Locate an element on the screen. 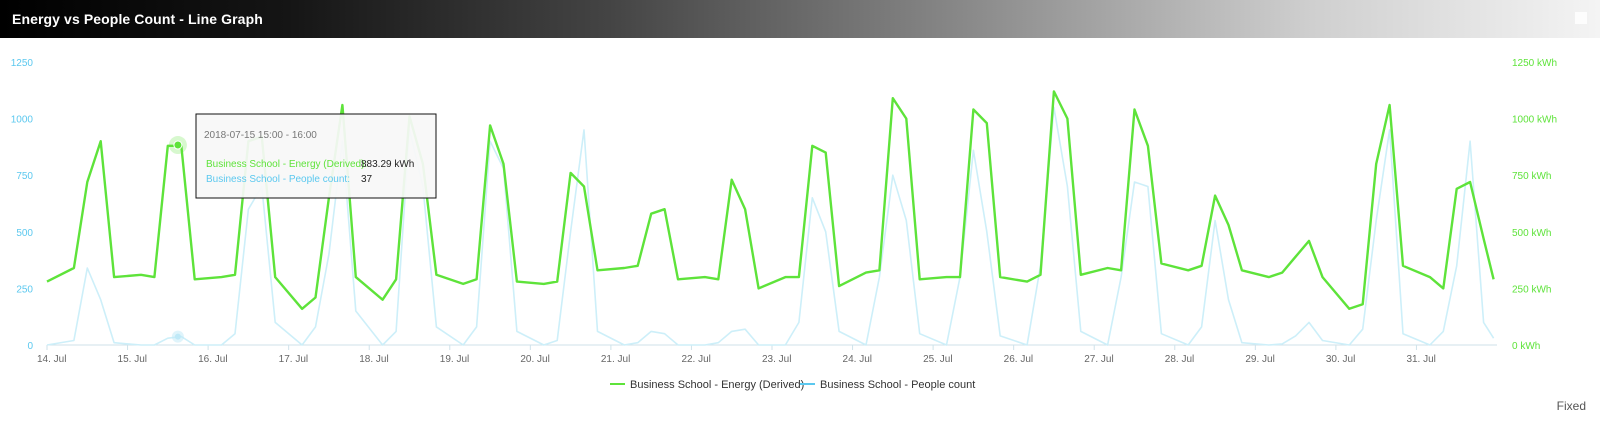  x-tick-label: 28. Jul is located at coordinates (1179, 359).